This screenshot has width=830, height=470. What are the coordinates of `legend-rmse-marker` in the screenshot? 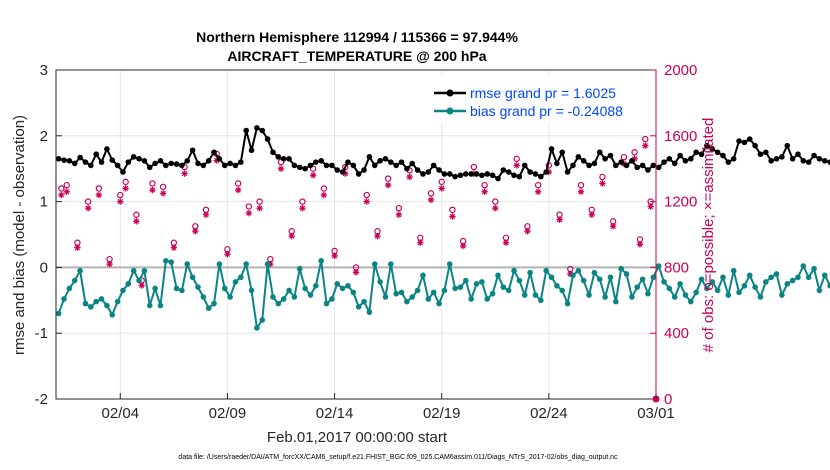 It's located at (450, 93).